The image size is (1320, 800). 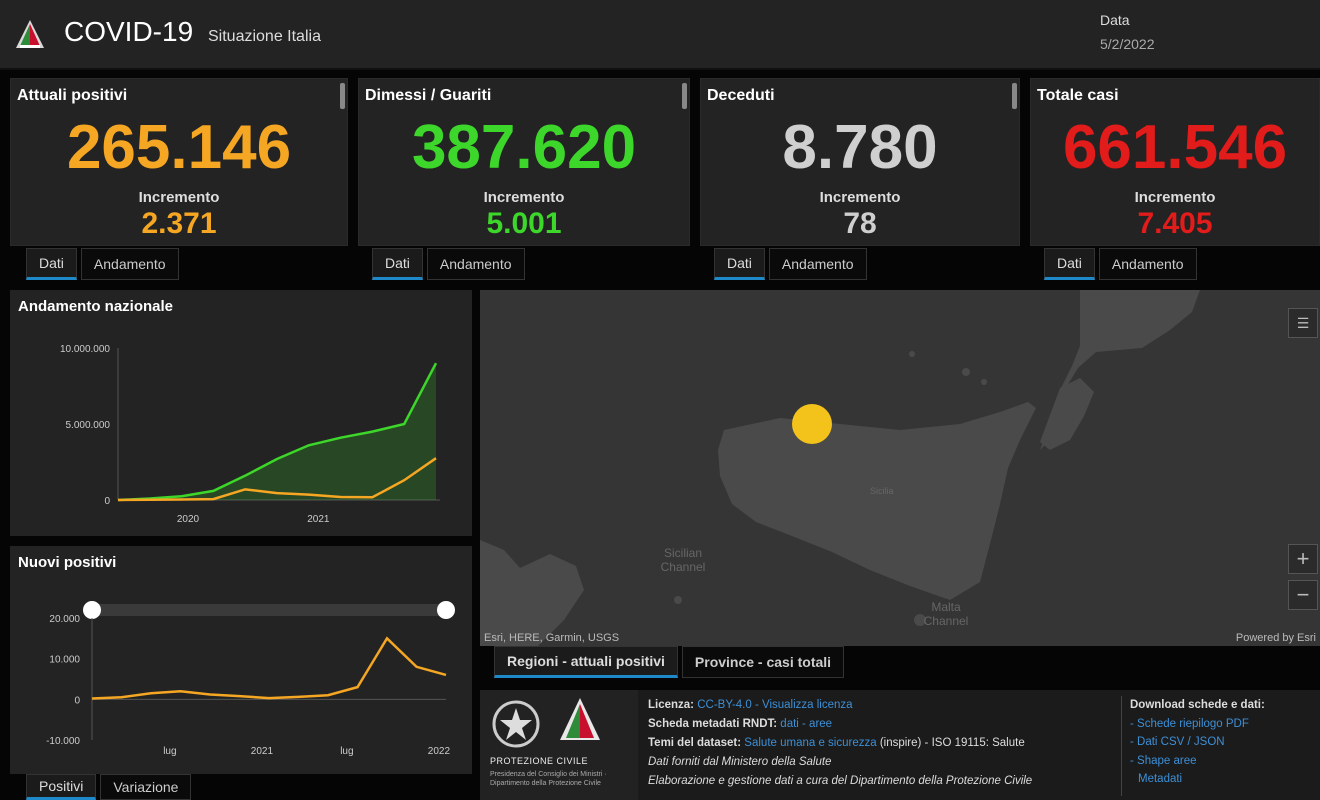 What do you see at coordinates (1175, 223) in the screenshot?
I see `kpi-increment-value: 7.405` at bounding box center [1175, 223].